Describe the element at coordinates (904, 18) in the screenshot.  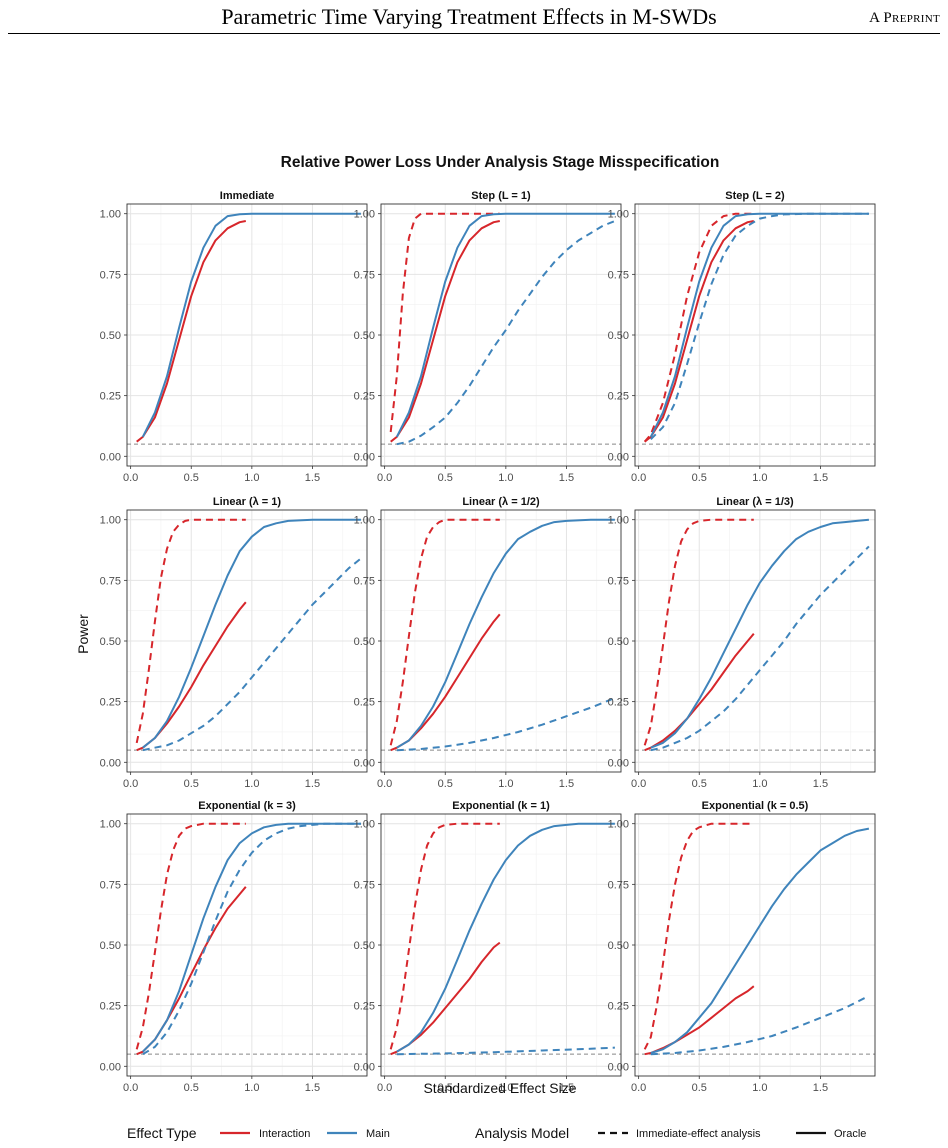
I see `preprint-label: A Preprint` at that location.